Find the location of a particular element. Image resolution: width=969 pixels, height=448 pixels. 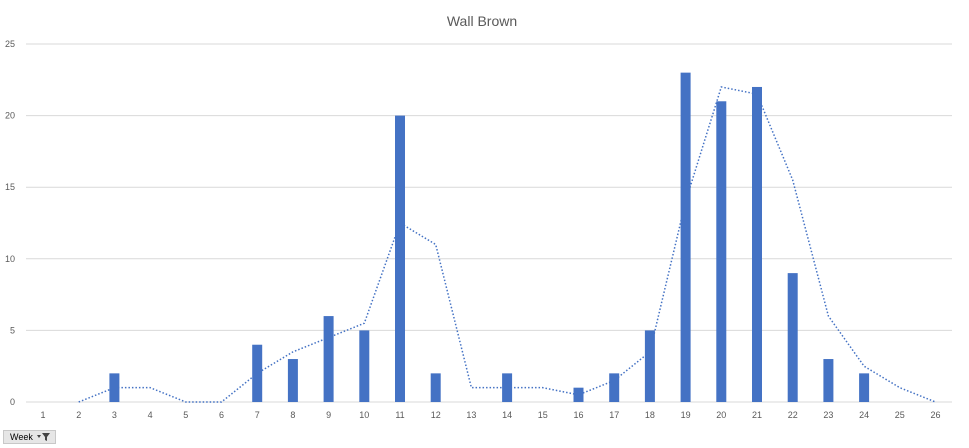

x-tick-label: 12 is located at coordinates (436, 415).